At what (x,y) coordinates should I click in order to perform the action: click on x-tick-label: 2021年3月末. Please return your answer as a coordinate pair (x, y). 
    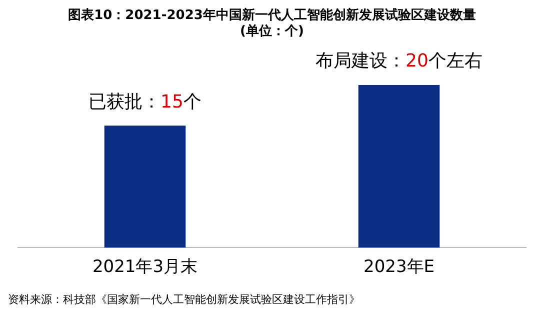
    Looking at the image, I should click on (145, 267).